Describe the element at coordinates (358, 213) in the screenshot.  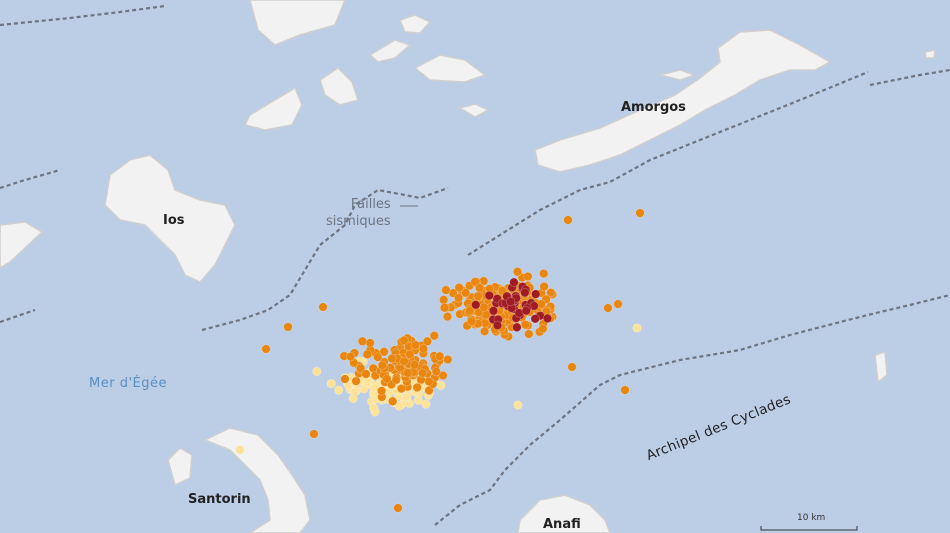
I see `label-faults: Failles sismiques` at that location.